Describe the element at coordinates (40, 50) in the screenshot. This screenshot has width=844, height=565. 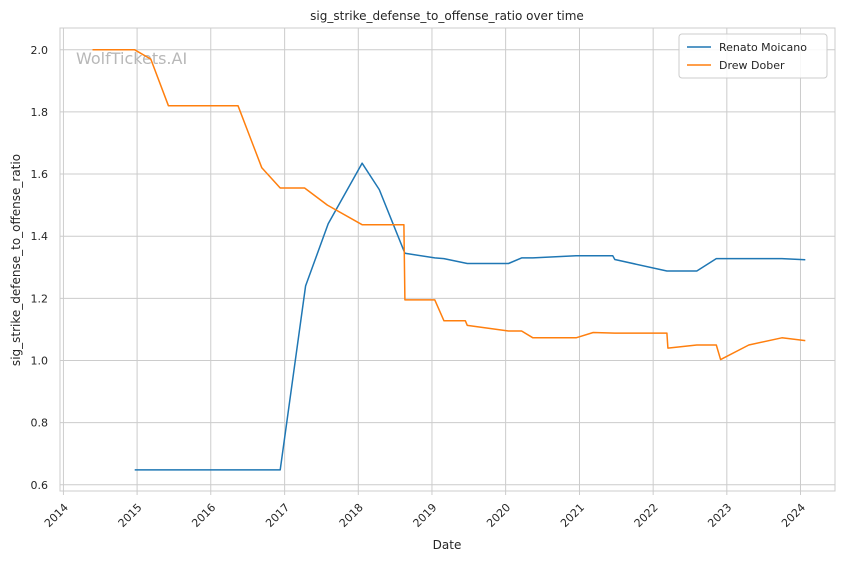
I see `y-tick-label: 2.0` at that location.